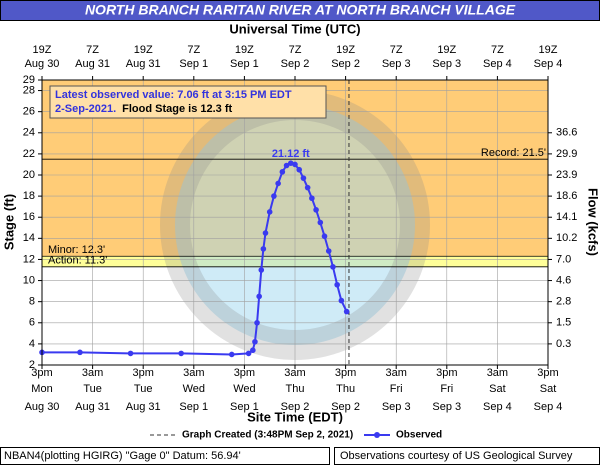 The height and width of the screenshot is (465, 600). Describe the element at coordinates (513, 153) in the screenshot. I see `threshold-label: Record: 21.5'` at that location.